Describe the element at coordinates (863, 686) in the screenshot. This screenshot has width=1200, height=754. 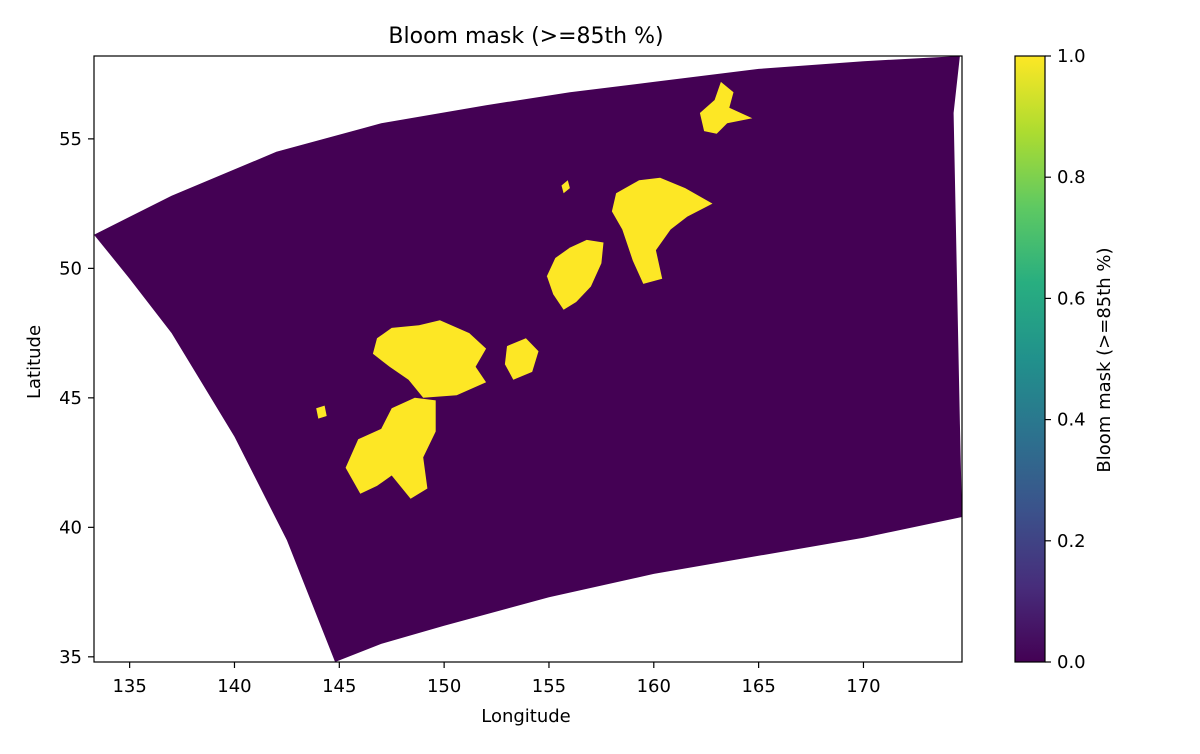
I see `x-tick-label: 170` at that location.